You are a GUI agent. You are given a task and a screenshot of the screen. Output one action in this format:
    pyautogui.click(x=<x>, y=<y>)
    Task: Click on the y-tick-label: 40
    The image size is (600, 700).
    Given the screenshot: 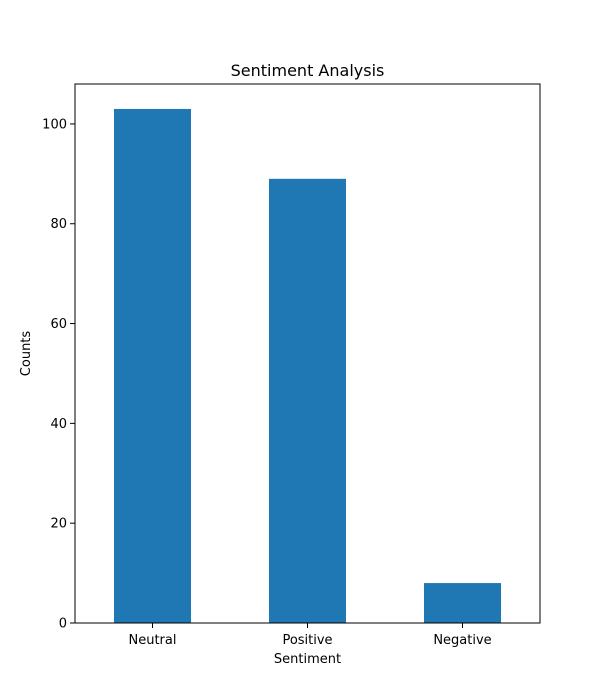 What is the action you would take?
    pyautogui.click(x=58, y=424)
    